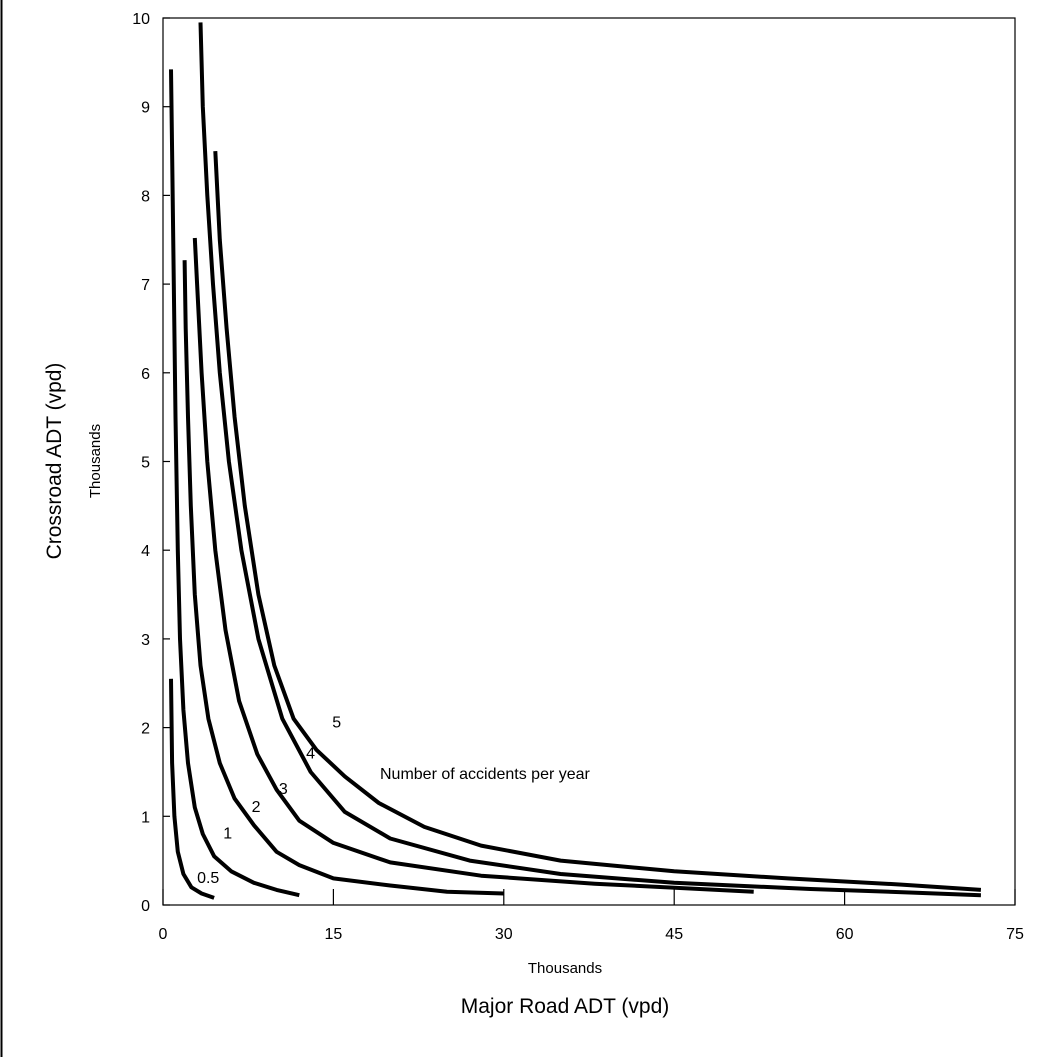 This screenshot has width=1045, height=1057. Describe the element at coordinates (256, 807) in the screenshot. I see `curve-label-2: 2` at that location.